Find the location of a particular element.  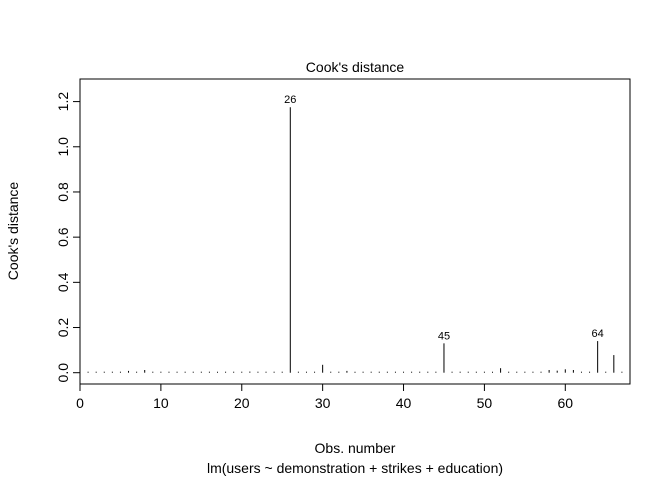

x-axis-label: Obs. number is located at coordinates (355, 448).